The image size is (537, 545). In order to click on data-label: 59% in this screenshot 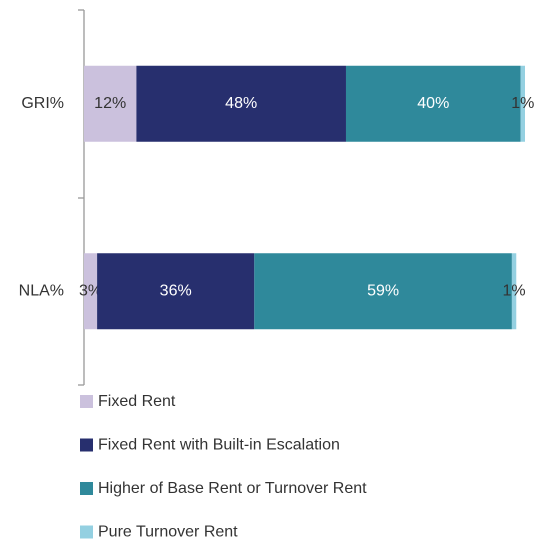, I will do `click(383, 290)`.